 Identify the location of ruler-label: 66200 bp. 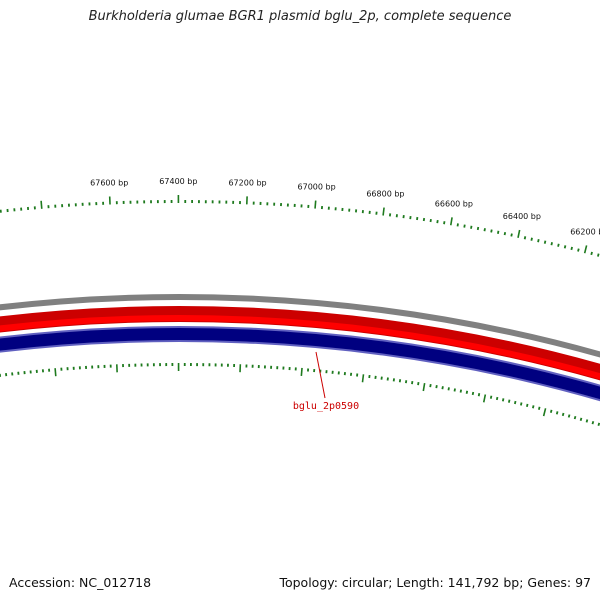
(585, 232).